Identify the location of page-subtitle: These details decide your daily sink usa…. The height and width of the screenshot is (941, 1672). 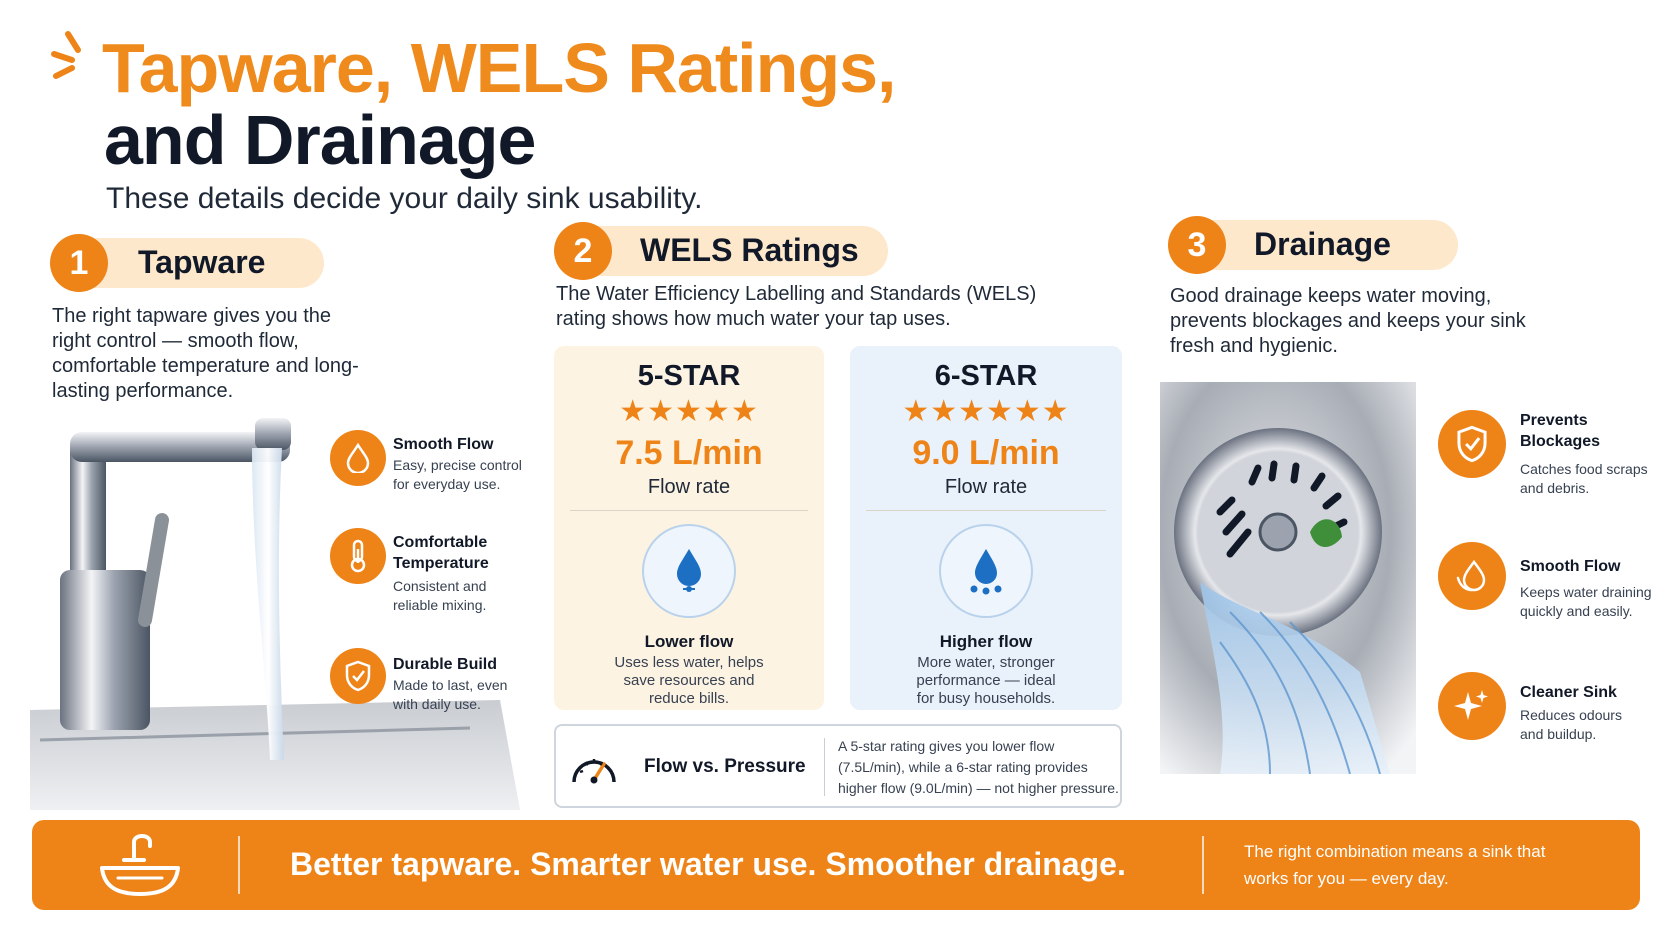
(404, 198).